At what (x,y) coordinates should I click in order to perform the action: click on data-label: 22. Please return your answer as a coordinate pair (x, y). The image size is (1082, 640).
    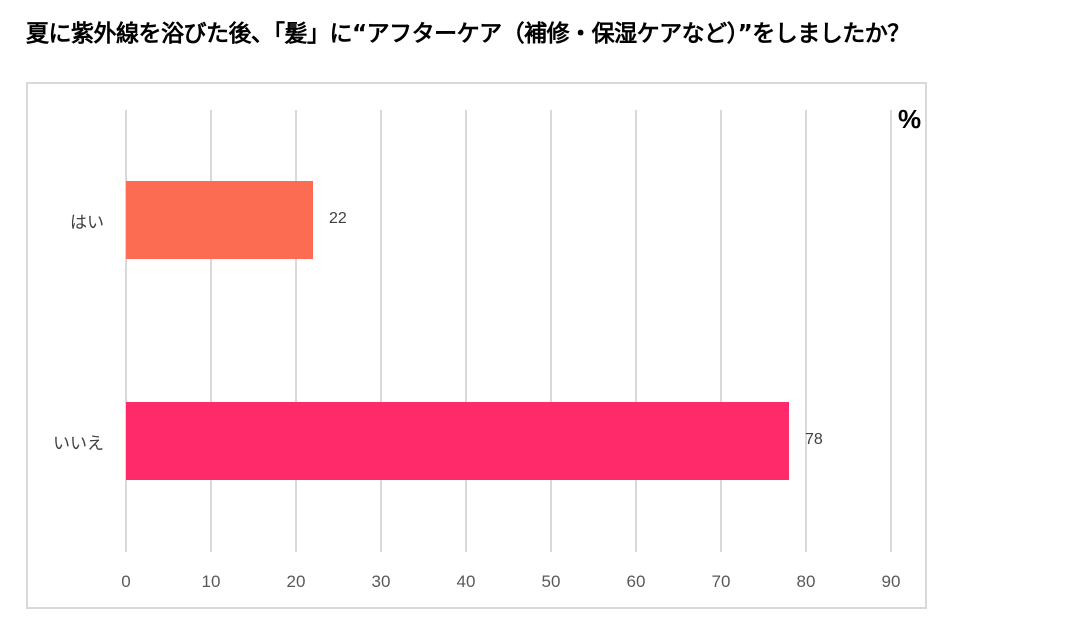
    Looking at the image, I should click on (338, 218).